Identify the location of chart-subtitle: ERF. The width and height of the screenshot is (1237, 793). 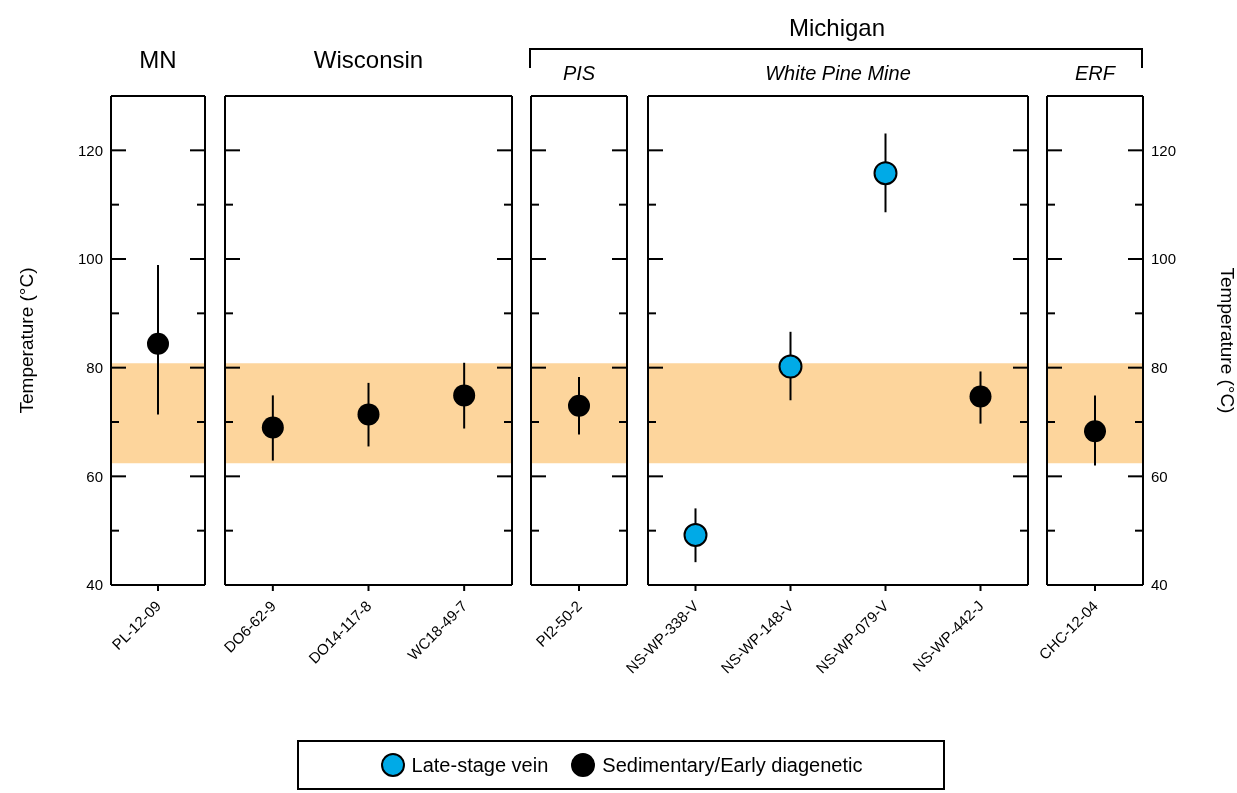
(1095, 73).